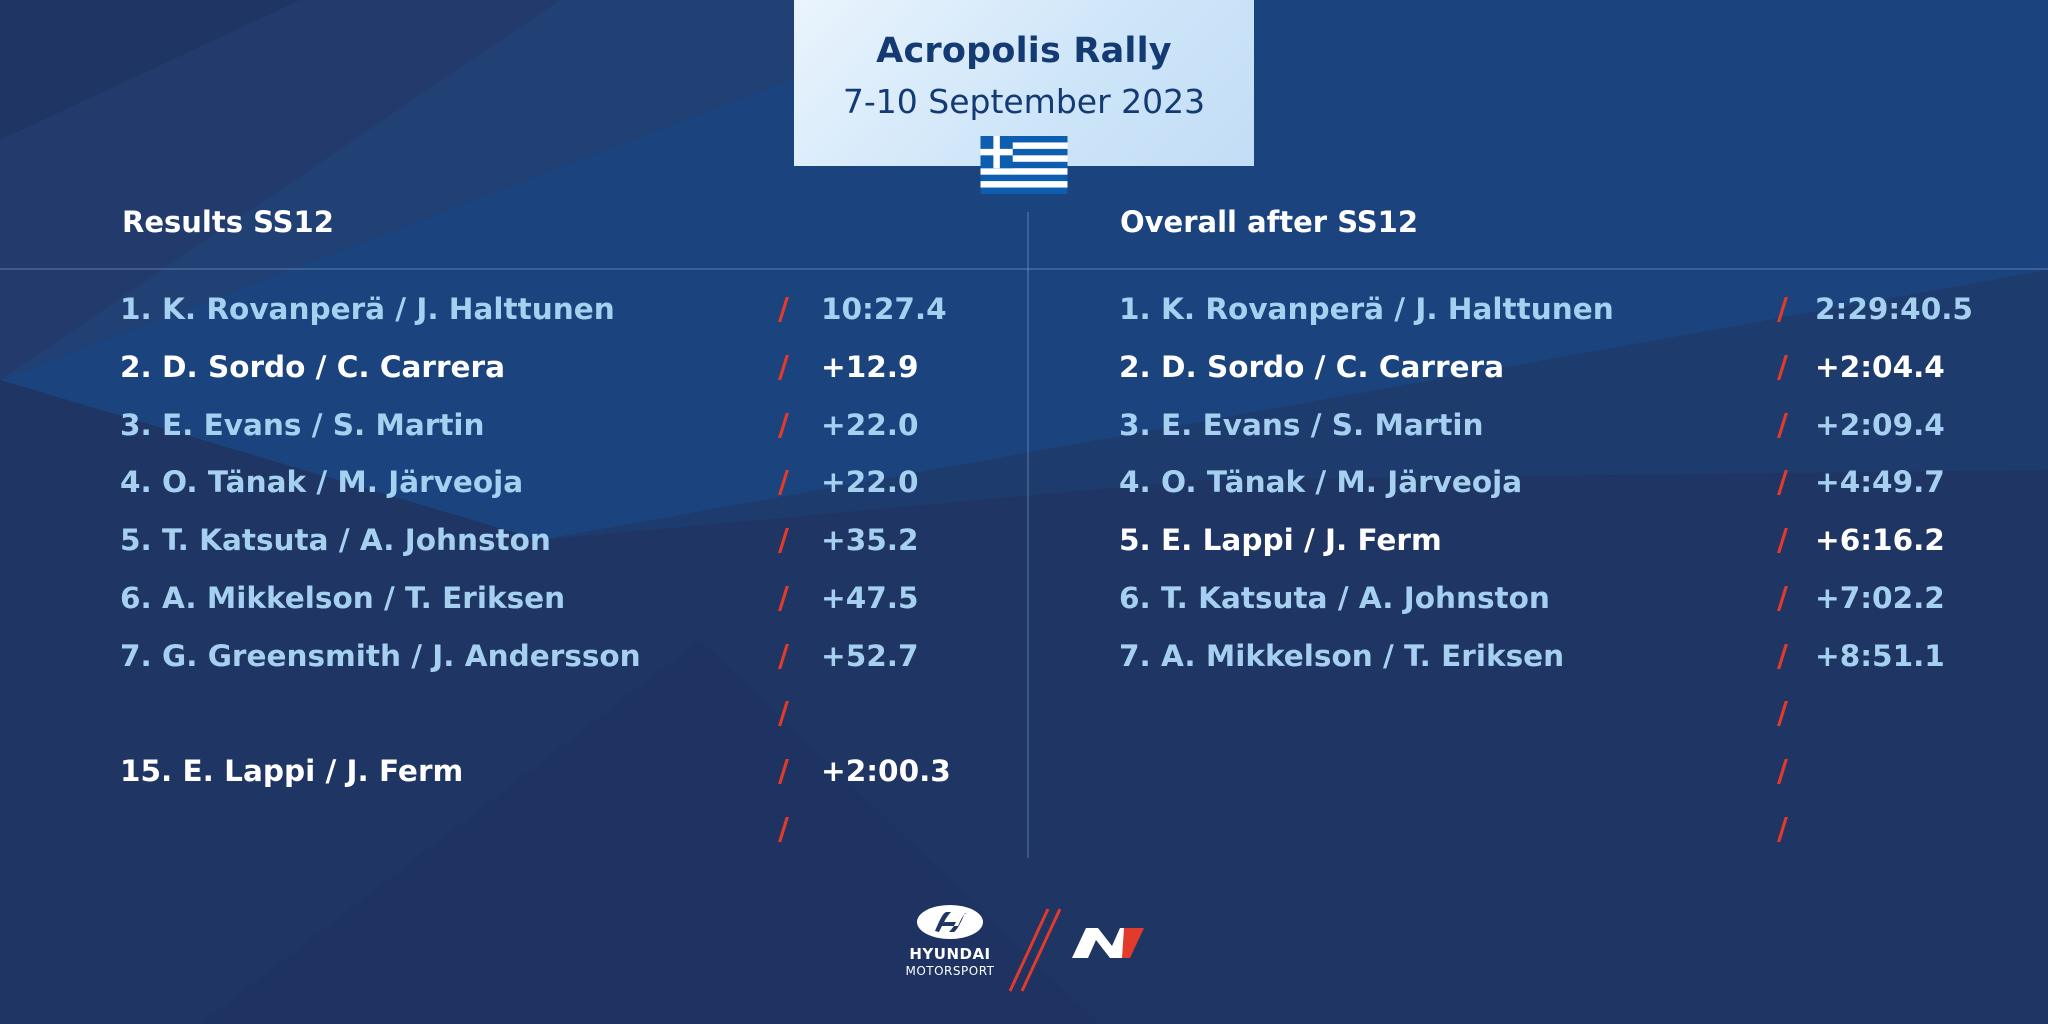 The width and height of the screenshot is (2048, 1024). Describe the element at coordinates (1569, 541) in the screenshot. I see `overall-row: 5. E. Lappi / J. Ferm / +6:16.2` at that location.